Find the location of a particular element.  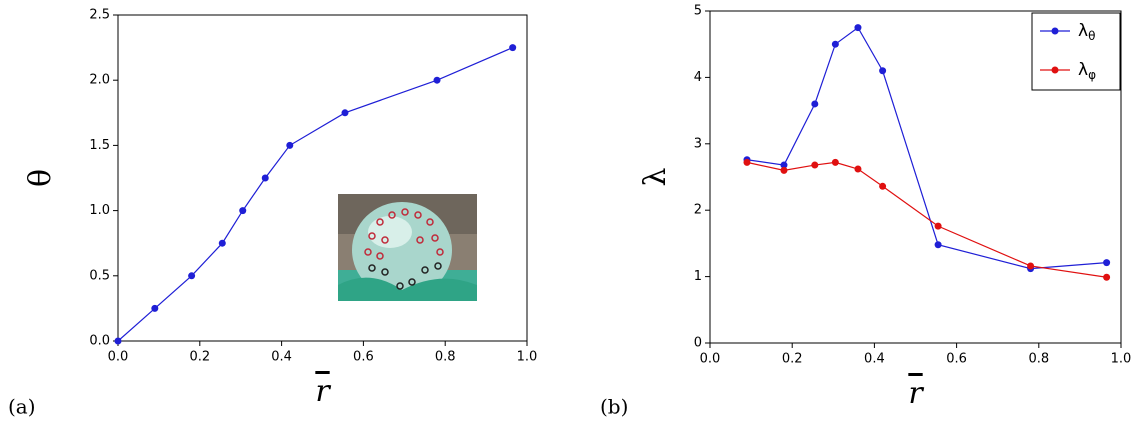

y-axis-label: θ is located at coordinates (40, 178).